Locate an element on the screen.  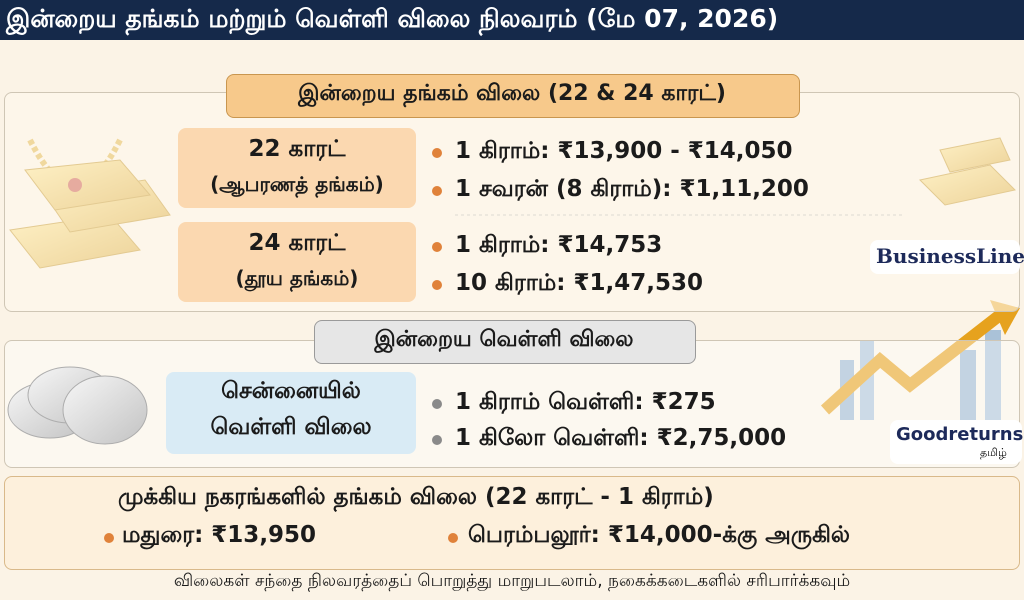
silver-title-pill is located at coordinates (505, 342).